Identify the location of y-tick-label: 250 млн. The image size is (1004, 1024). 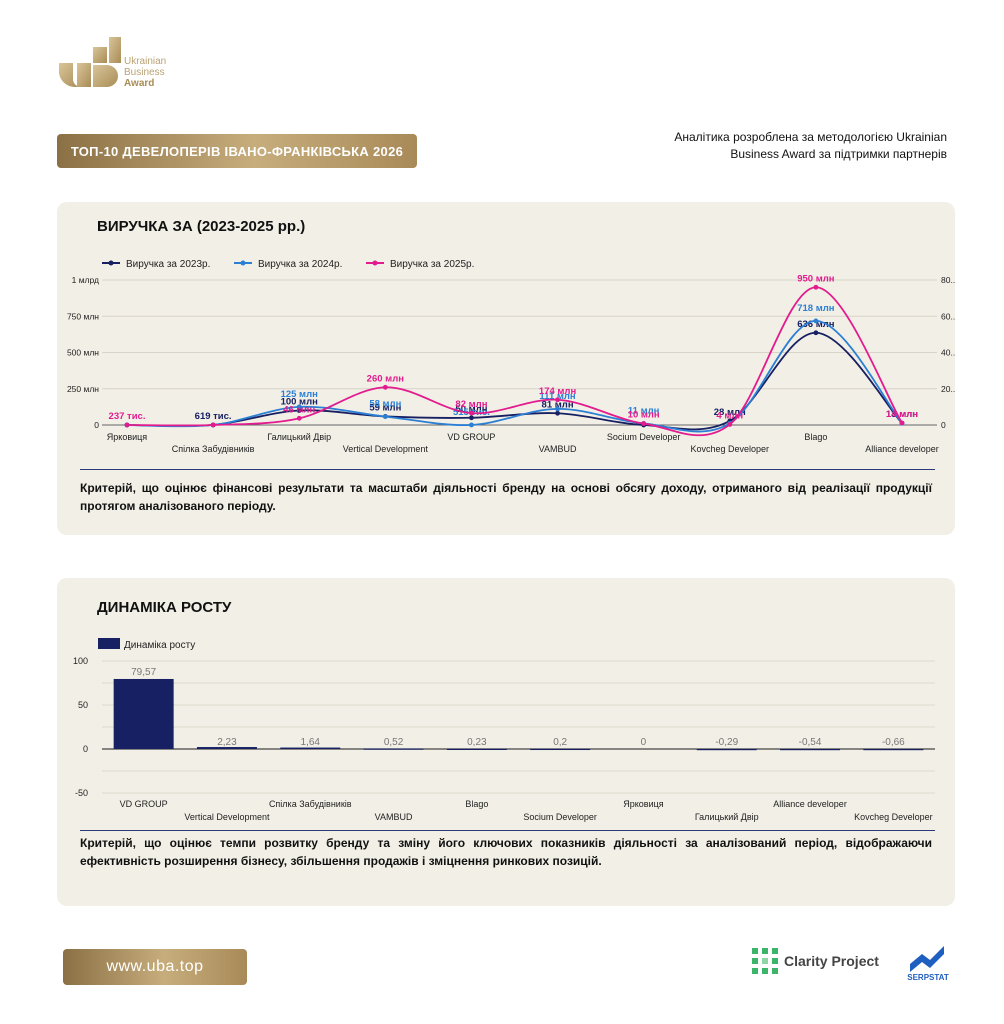
(83, 389).